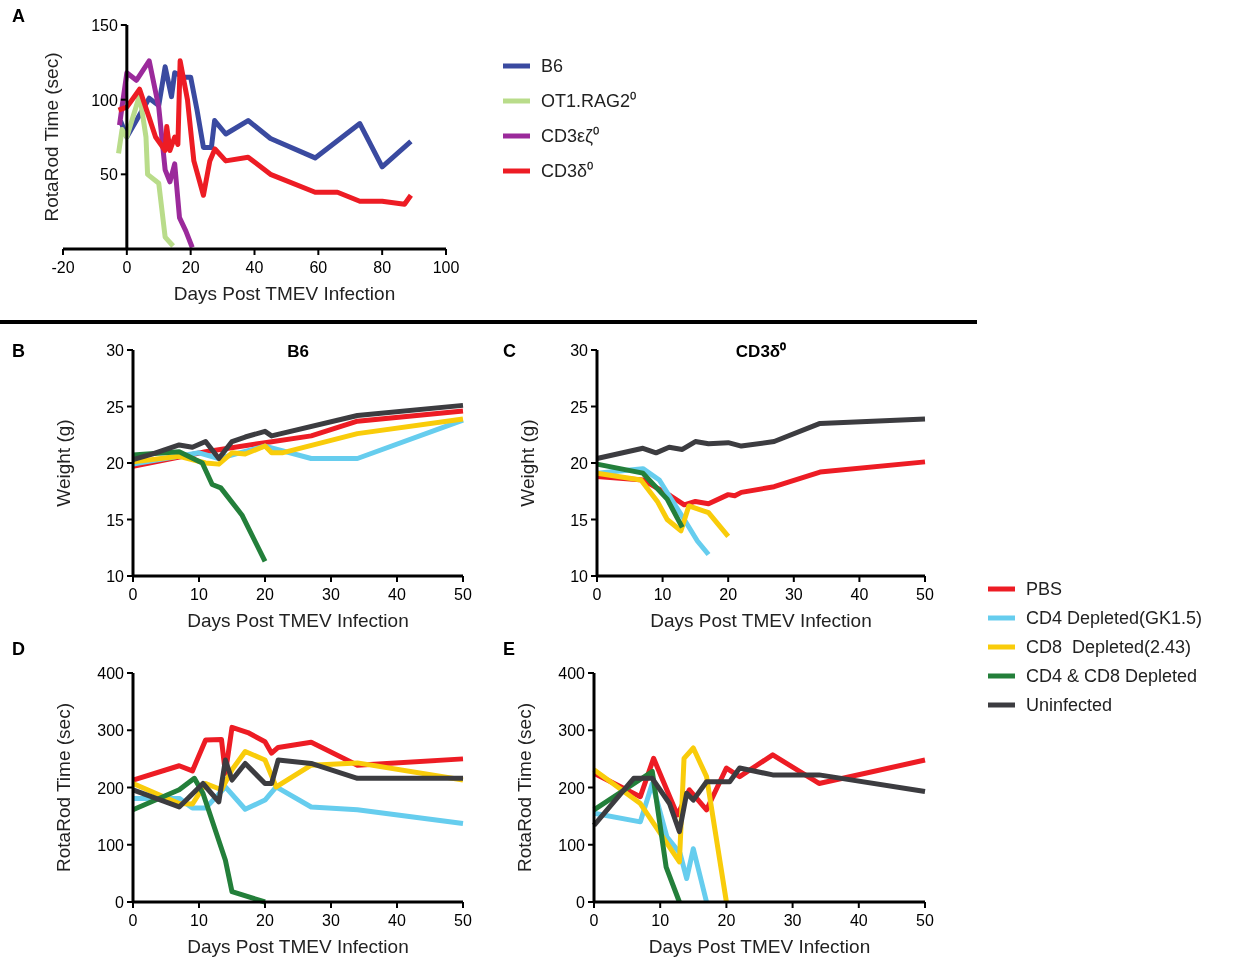  What do you see at coordinates (298, 351) in the screenshot?
I see `chart-title: B6` at bounding box center [298, 351].